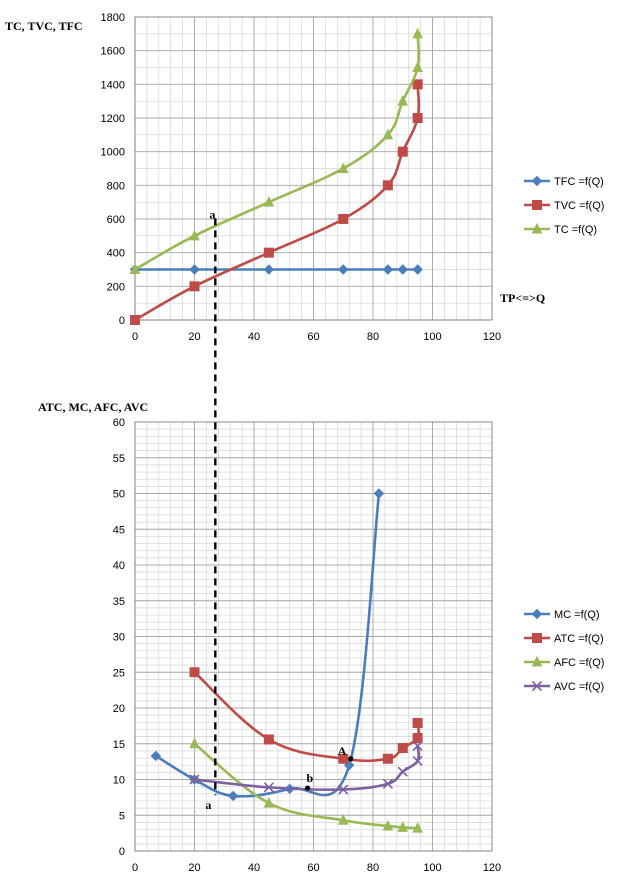 The width and height of the screenshot is (619, 893). I want to click on legend-item: AFC =f(Q), so click(564, 662).